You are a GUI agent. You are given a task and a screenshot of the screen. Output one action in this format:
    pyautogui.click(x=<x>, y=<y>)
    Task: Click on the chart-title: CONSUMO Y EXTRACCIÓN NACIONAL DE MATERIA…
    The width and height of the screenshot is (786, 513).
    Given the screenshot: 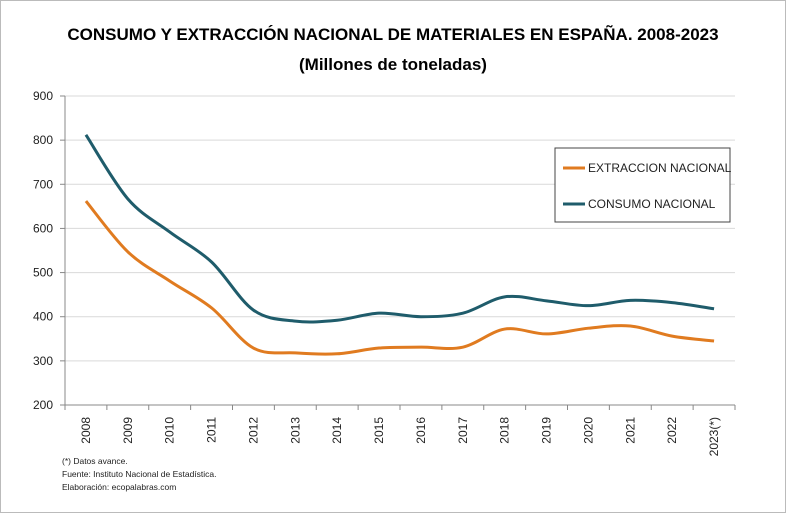 What is the action you would take?
    pyautogui.click(x=392, y=34)
    